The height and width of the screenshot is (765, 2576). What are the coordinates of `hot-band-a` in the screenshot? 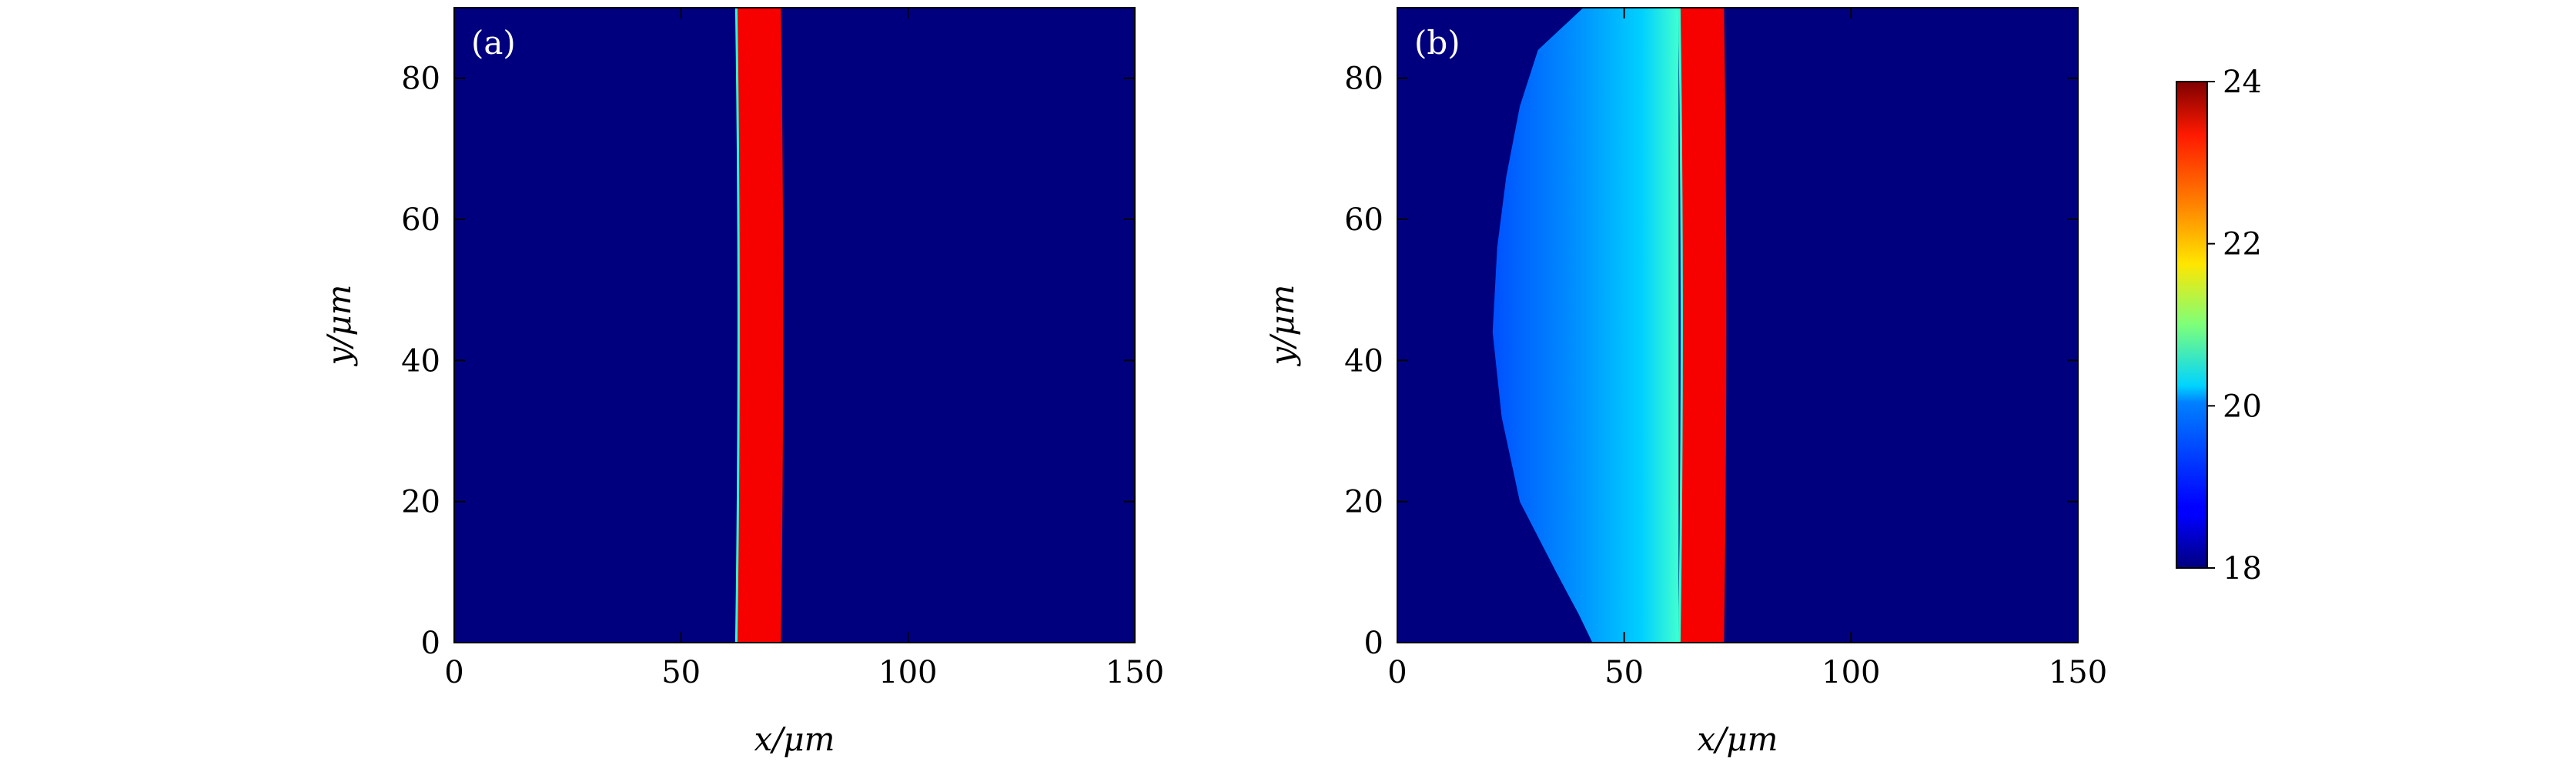 It's located at (760, 325).